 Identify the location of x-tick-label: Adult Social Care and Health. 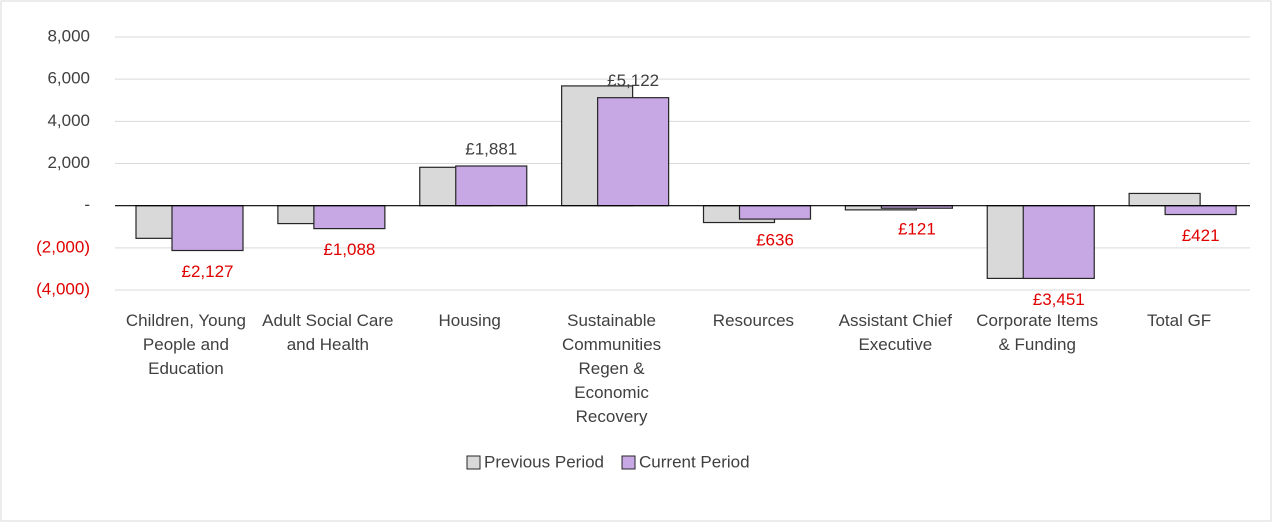
(328, 332).